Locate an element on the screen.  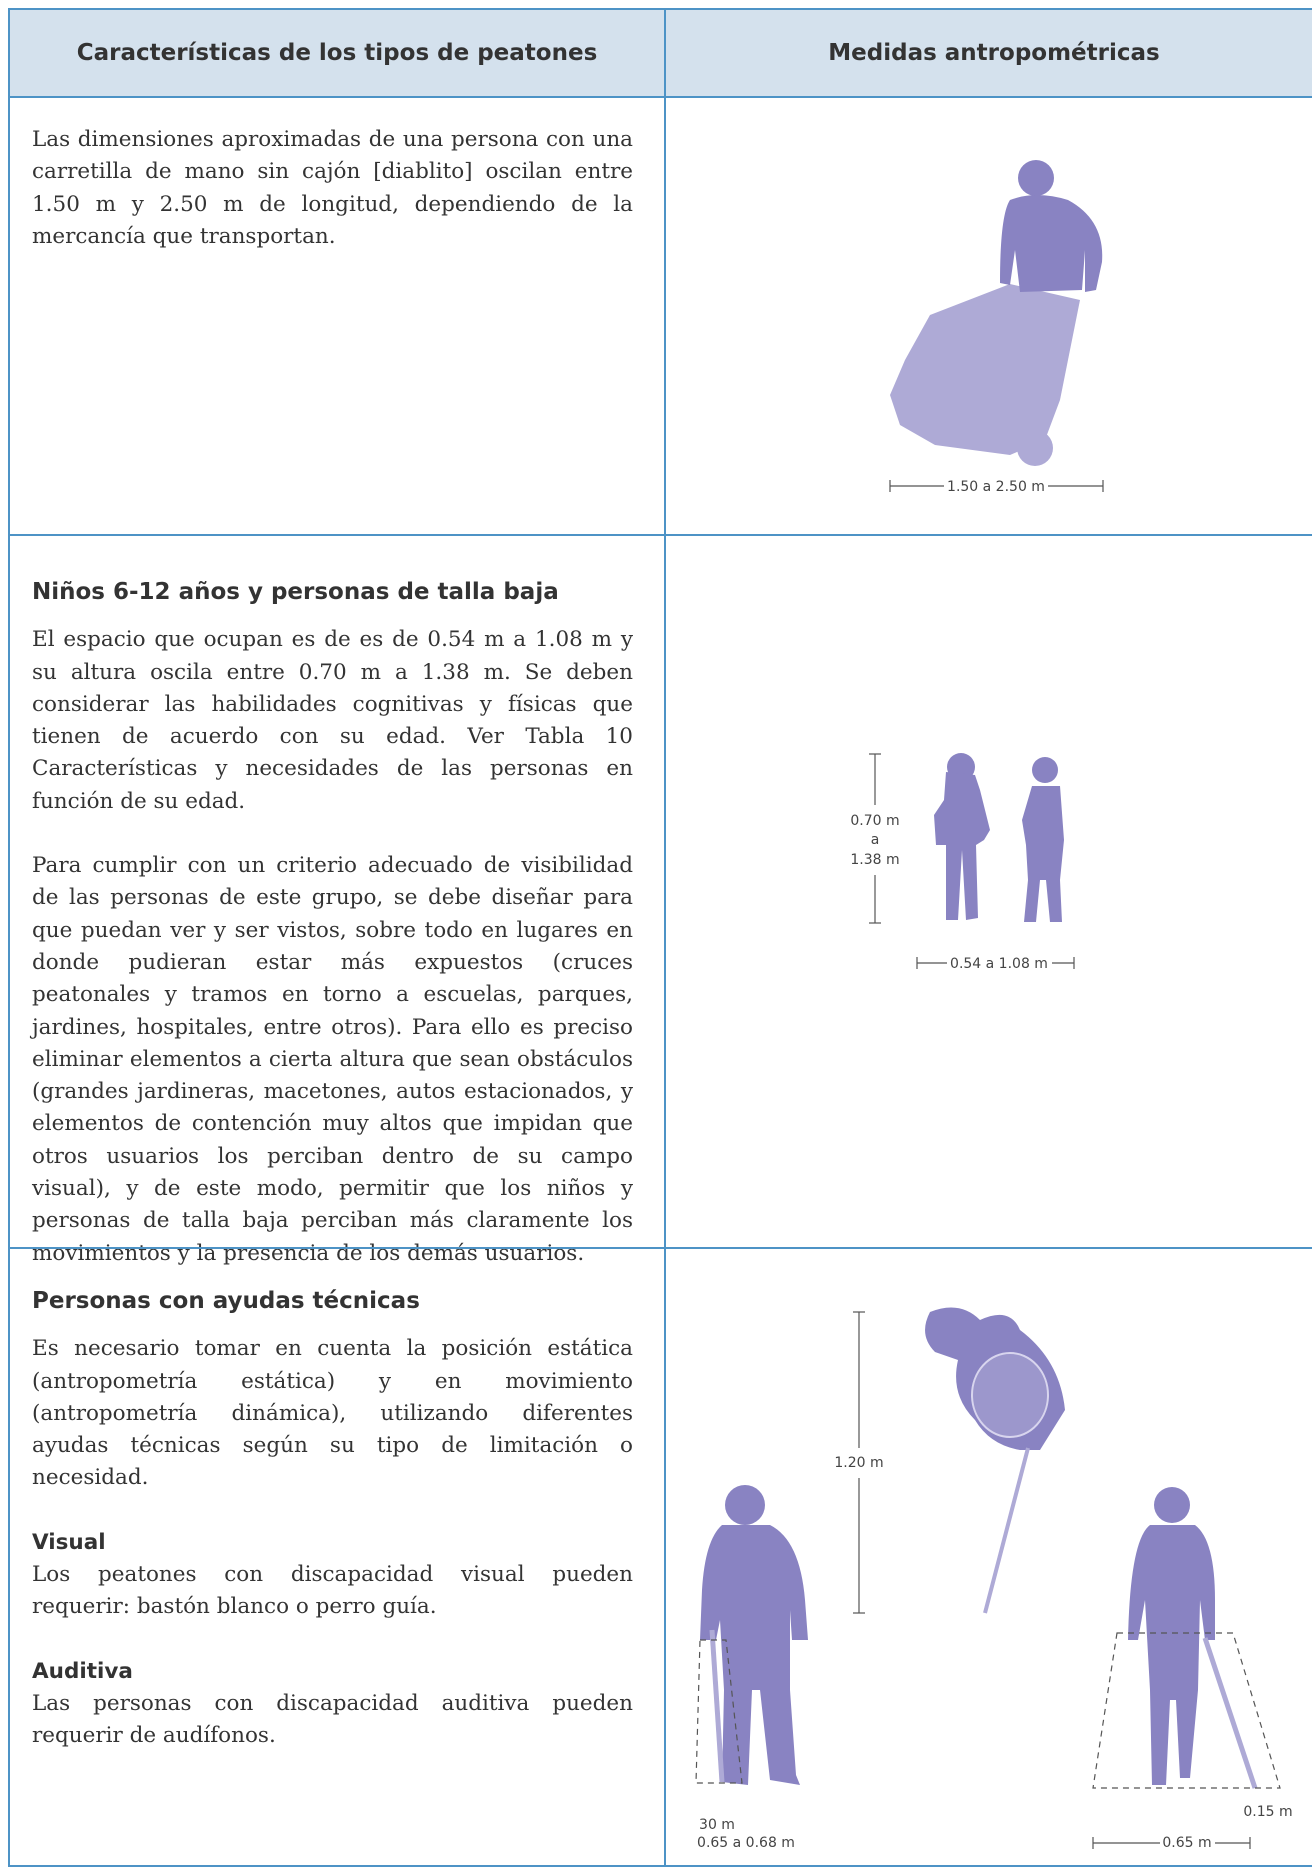
dimension-label: 0.15 m is located at coordinates (1267, 1812).